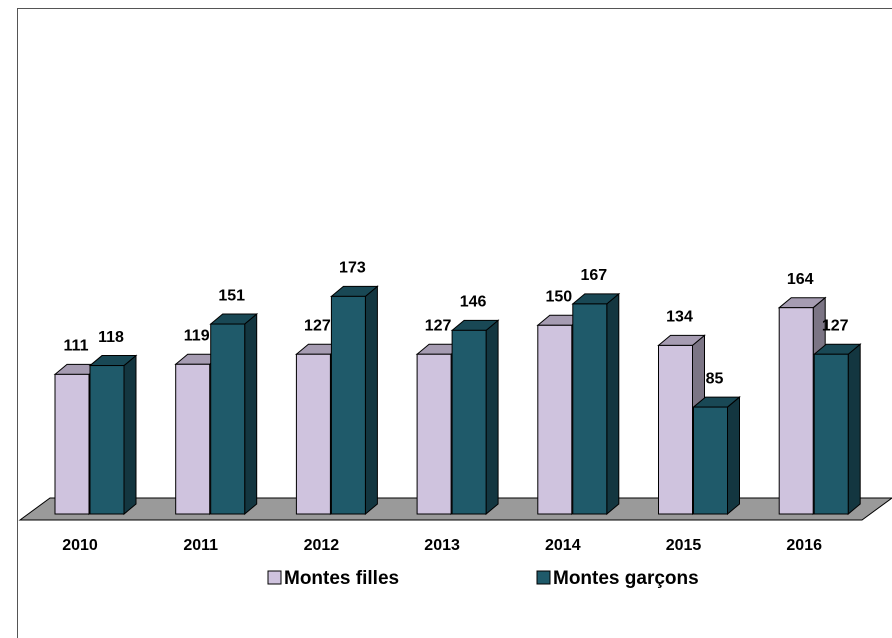 The width and height of the screenshot is (892, 638). What do you see at coordinates (197, 336) in the screenshot?
I see `data-label: 119` at bounding box center [197, 336].